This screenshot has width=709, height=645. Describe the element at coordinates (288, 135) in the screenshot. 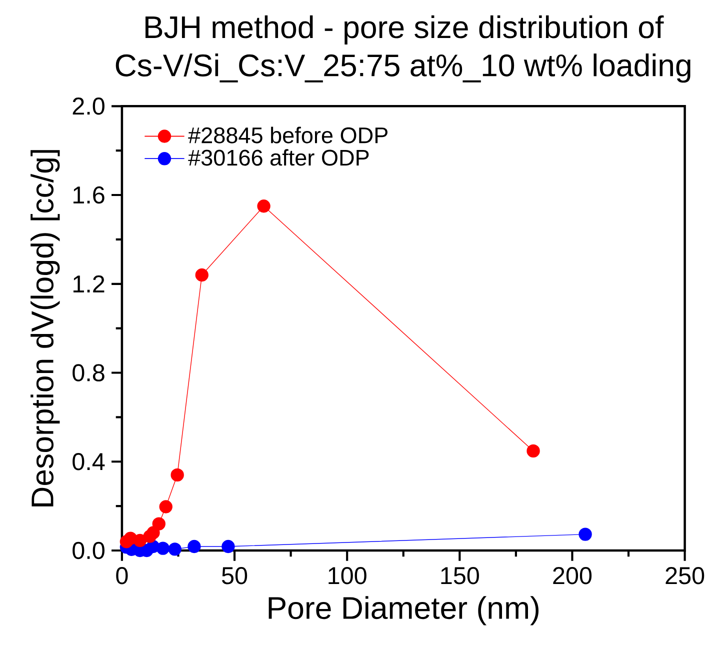

I see `legend-label: #28845 before ODP` at that location.